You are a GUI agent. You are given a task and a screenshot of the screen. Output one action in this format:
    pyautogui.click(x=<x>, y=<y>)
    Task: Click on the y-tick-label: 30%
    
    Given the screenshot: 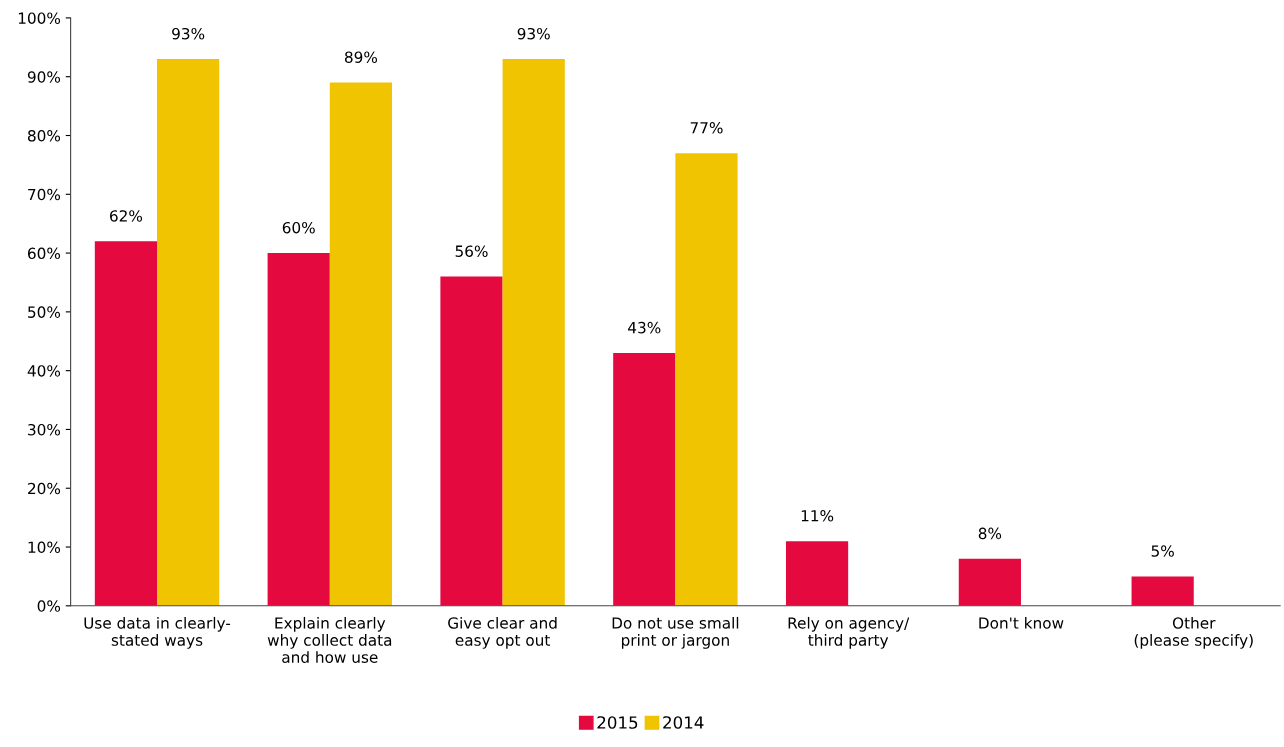 What is the action you would take?
    pyautogui.click(x=44, y=429)
    